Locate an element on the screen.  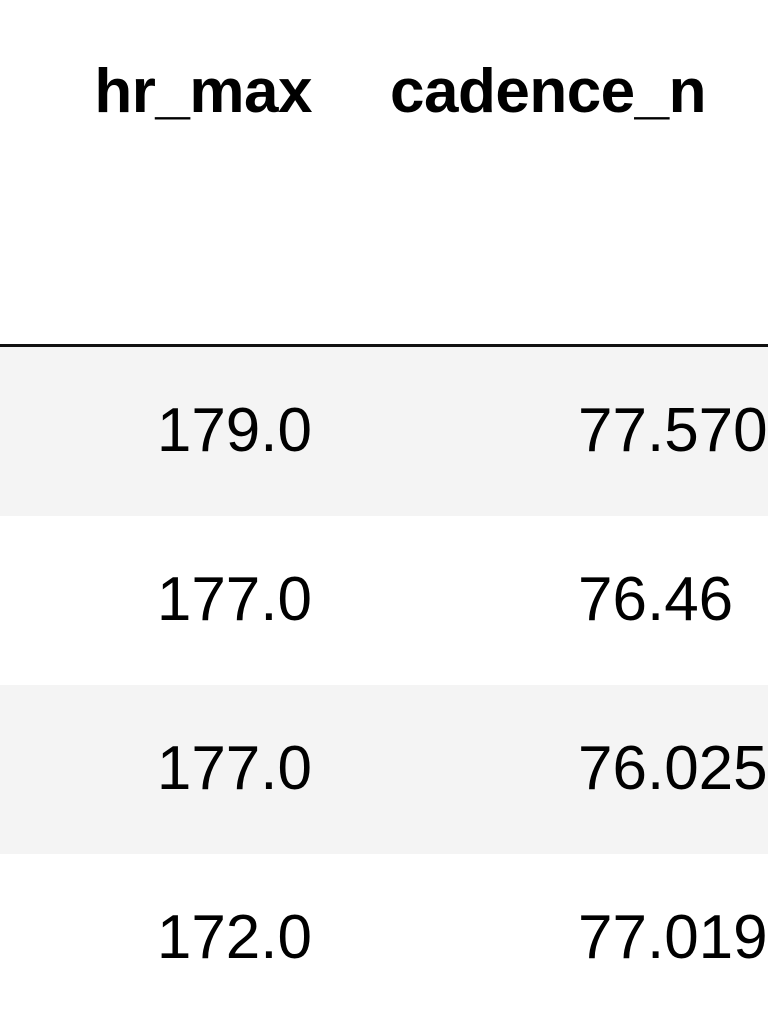
cell-cadence: 77.570 is located at coordinates (673, 430).